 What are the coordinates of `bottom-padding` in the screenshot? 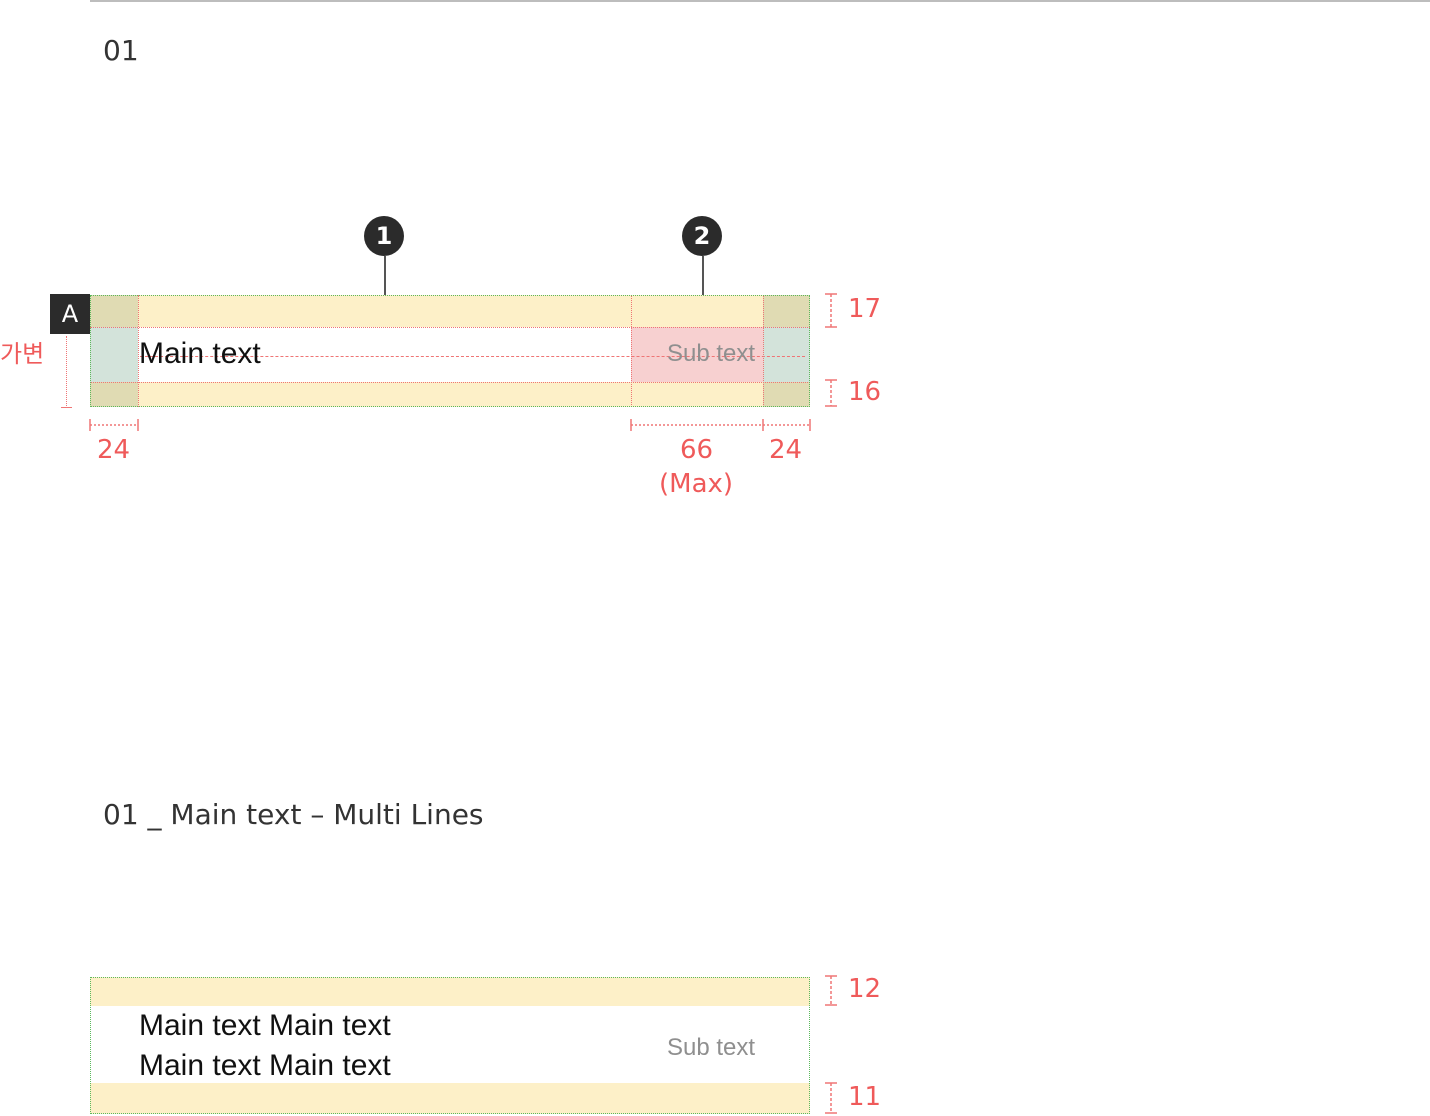 It's located at (450, 394).